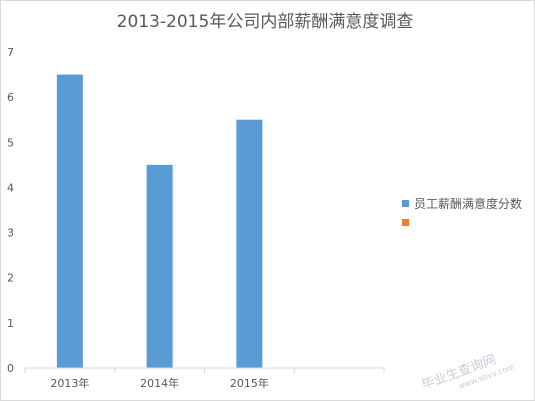 The image size is (535, 401). Describe the element at coordinates (10, 210) in the screenshot. I see `y-axis-ticks: 0 1 2 3 4 5 6 7` at that location.